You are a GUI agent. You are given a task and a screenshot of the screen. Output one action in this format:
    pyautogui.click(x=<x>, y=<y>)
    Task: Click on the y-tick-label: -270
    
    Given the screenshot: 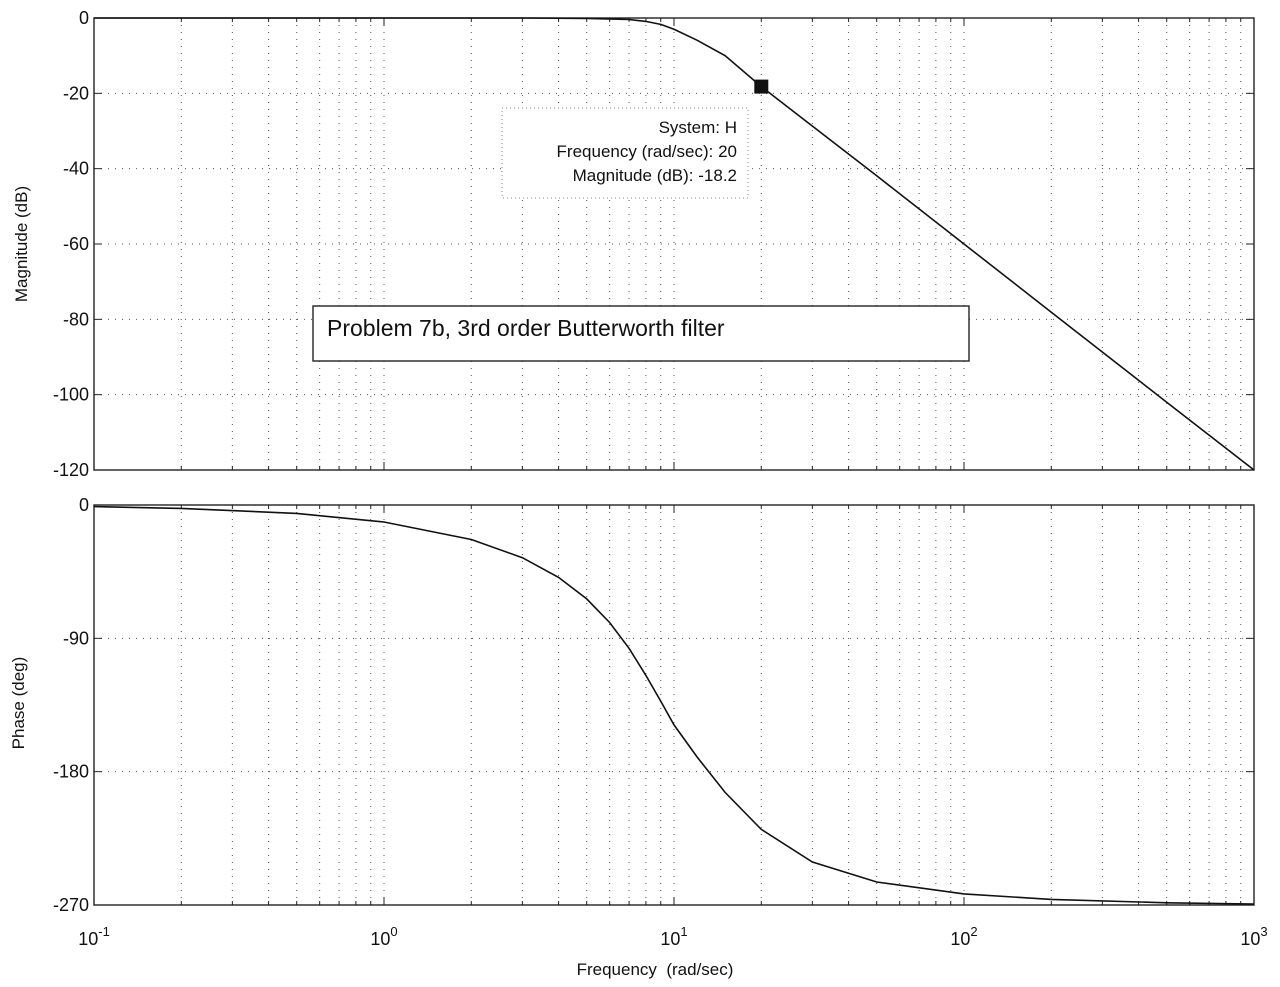 What is the action you would take?
    pyautogui.click(x=71, y=905)
    